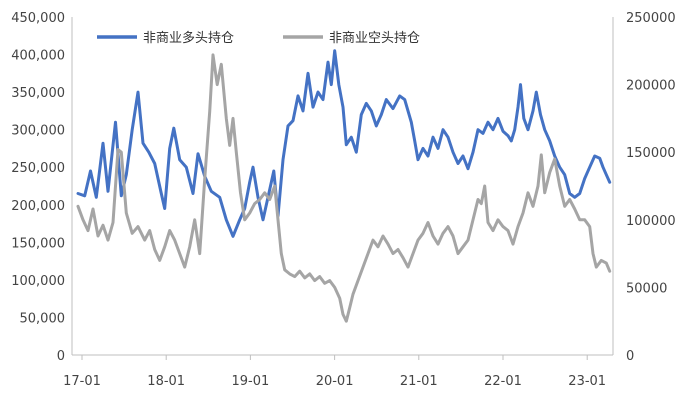 The image size is (689, 414). Describe the element at coordinates (38, 206) in the screenshot. I see `left-axis-tick-label: 200,000` at that location.